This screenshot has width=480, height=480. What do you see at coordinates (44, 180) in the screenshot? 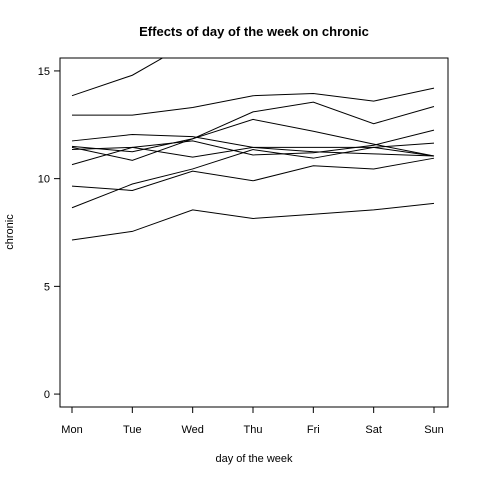
I see `y-tick-label: 10` at bounding box center [44, 180].